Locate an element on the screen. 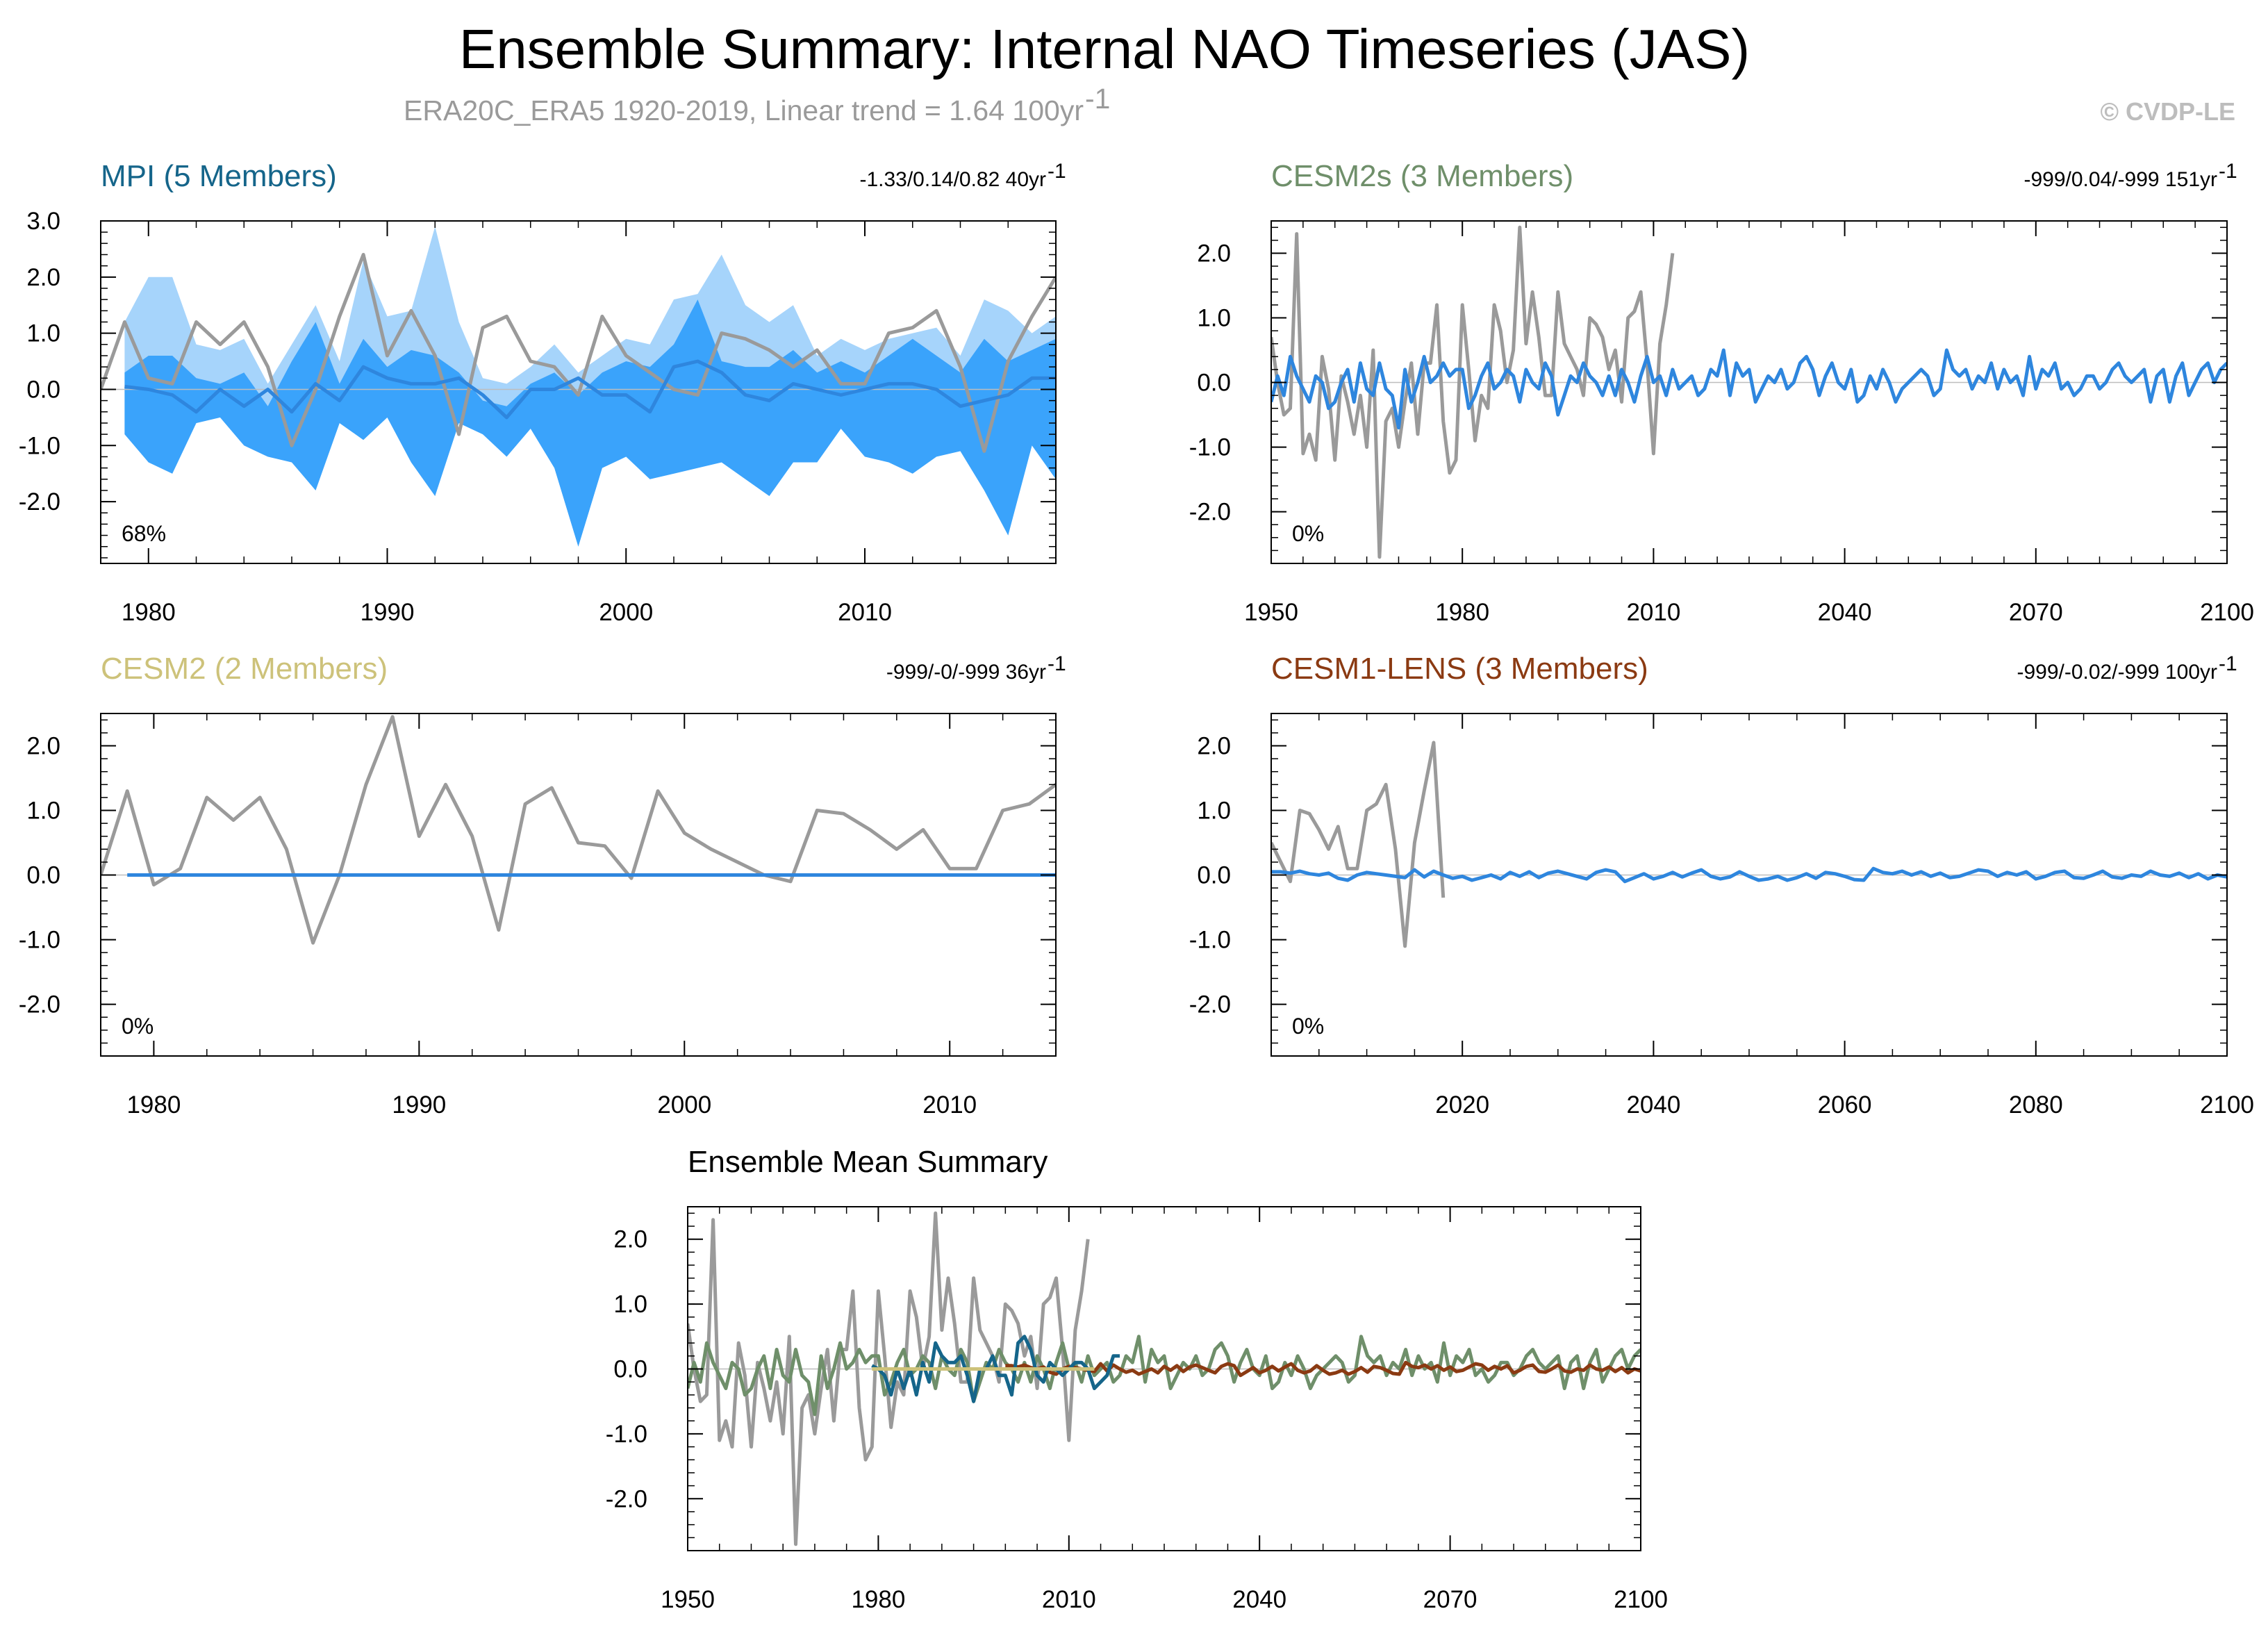 Image resolution: width=2268 pixels, height=1634 pixels. percent-label: 68% is located at coordinates (144, 533).